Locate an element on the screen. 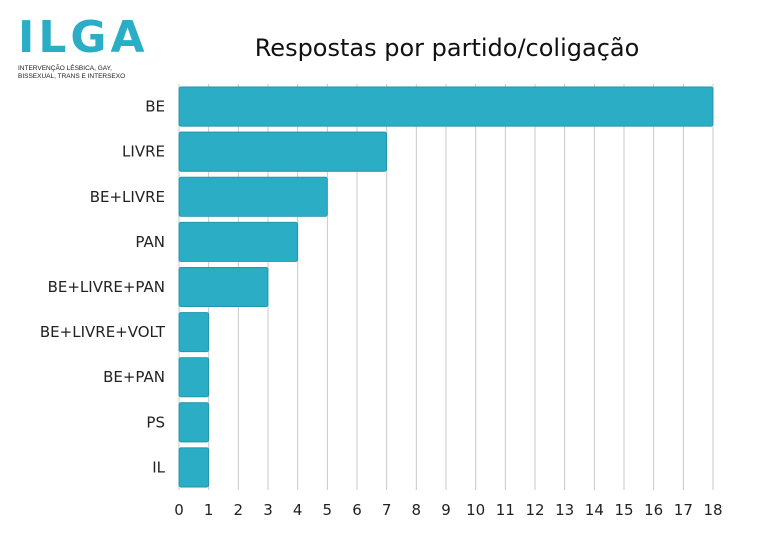 Image resolution: width=762 pixels, height=555 pixels. logo-tagline-line2: BISSEXUAL, TRANS E INTERSEXO is located at coordinates (72, 76).